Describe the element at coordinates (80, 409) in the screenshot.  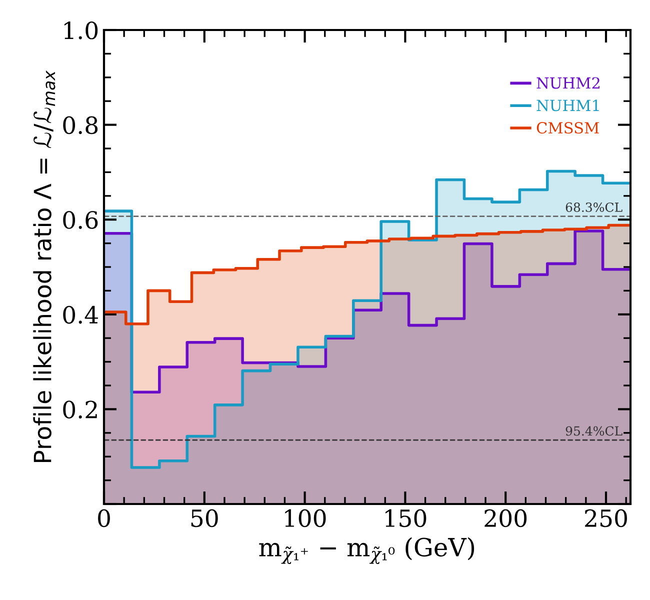
I see `y-tick-label: 0.2` at that location.